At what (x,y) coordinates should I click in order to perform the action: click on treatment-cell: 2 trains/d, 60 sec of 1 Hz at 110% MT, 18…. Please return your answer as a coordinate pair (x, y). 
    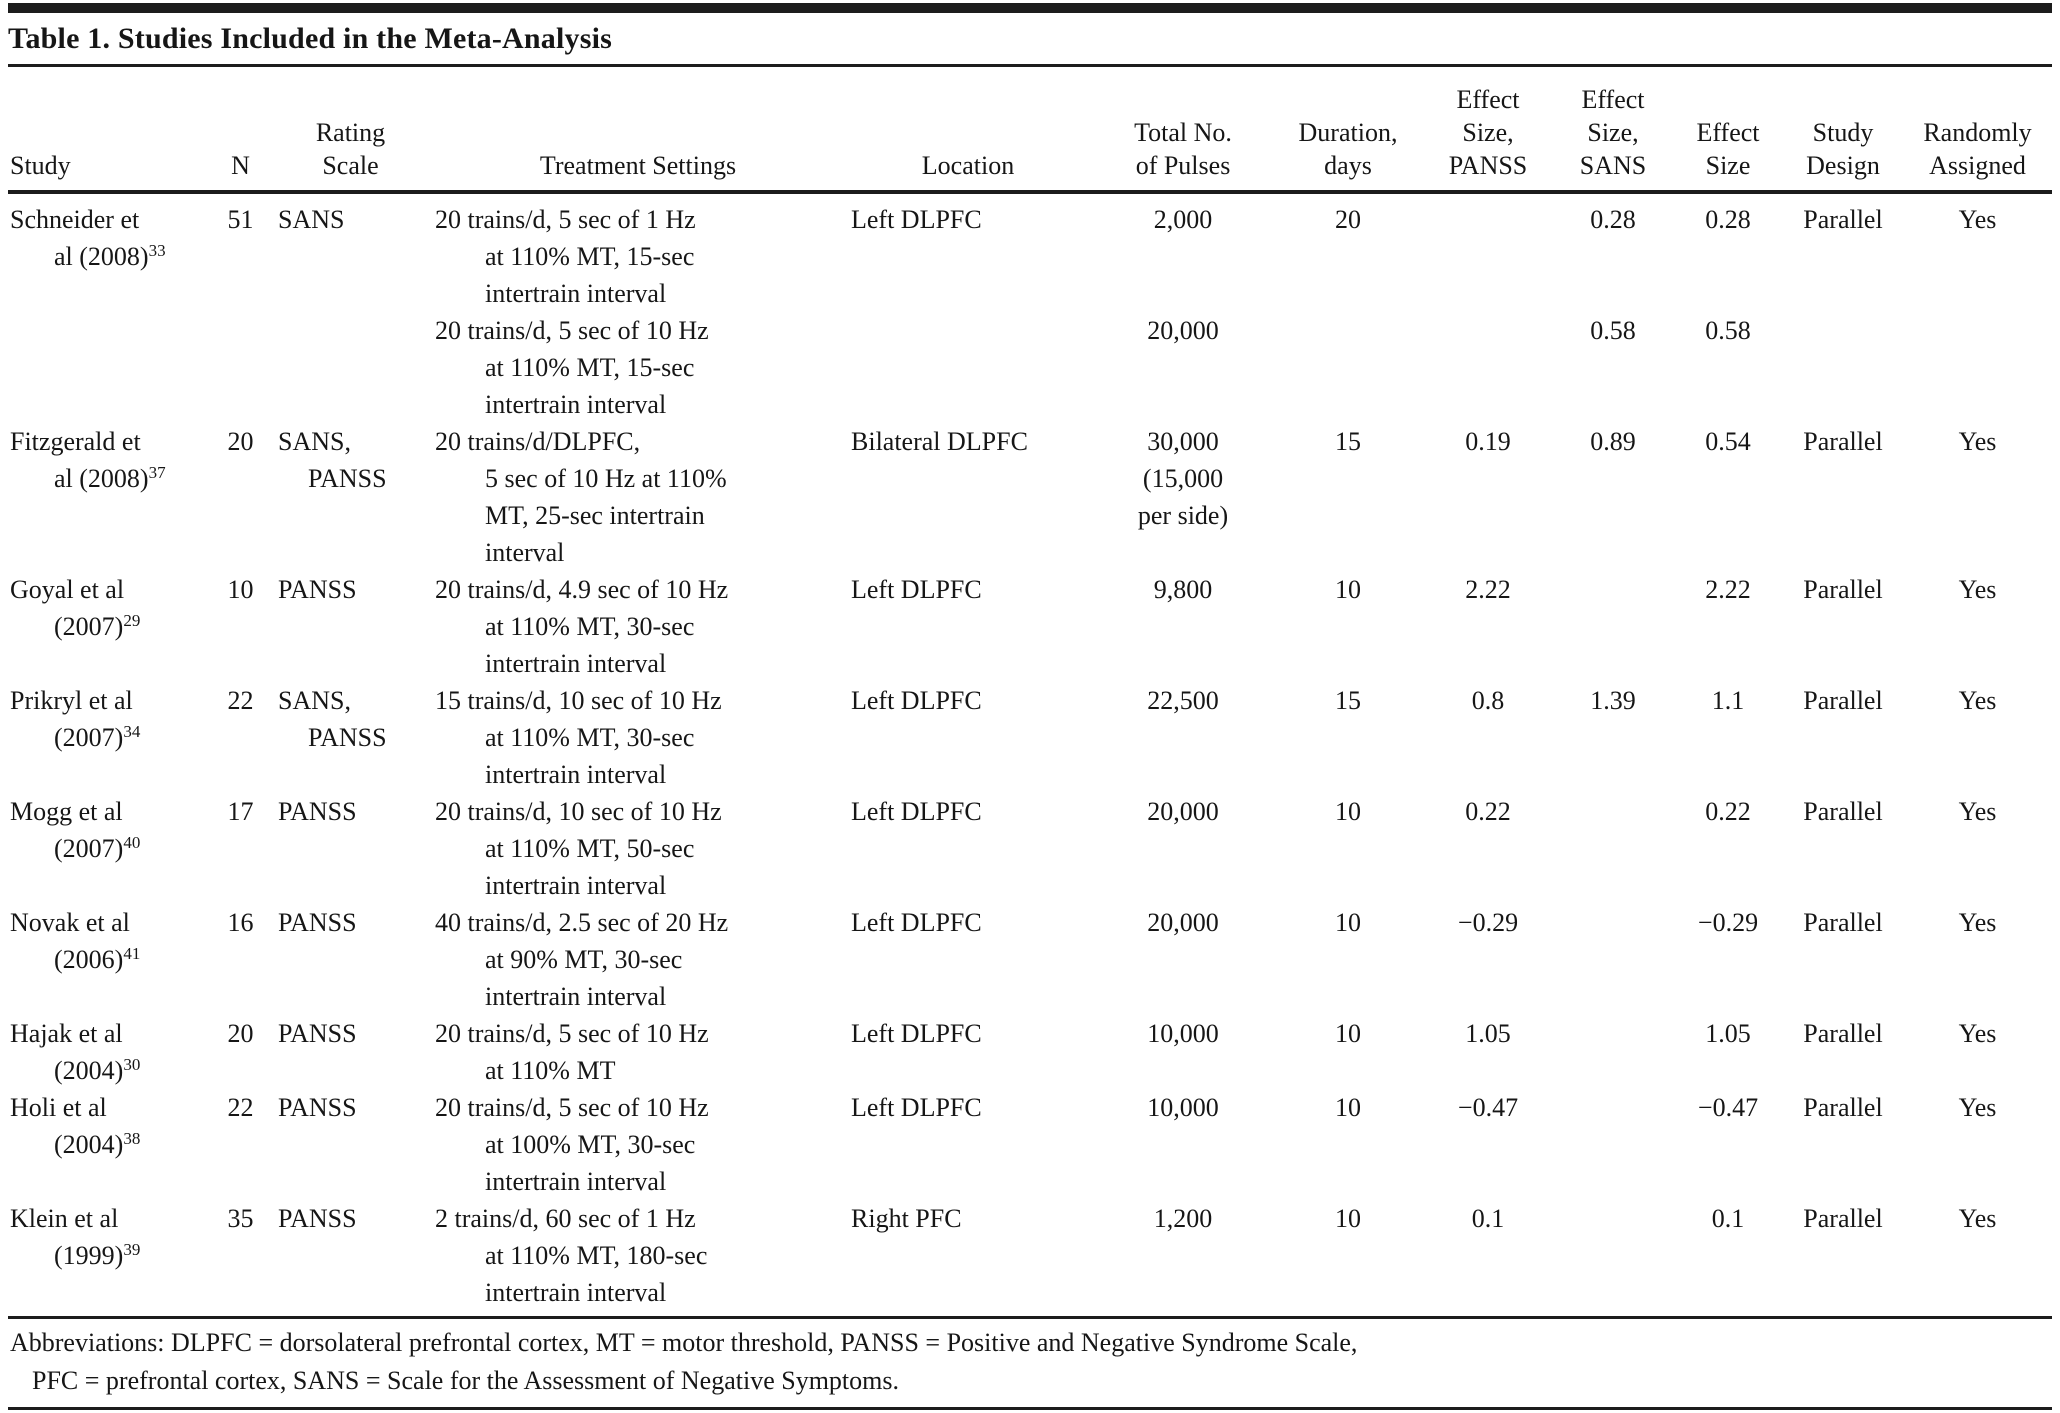
    Looking at the image, I should click on (571, 1255).